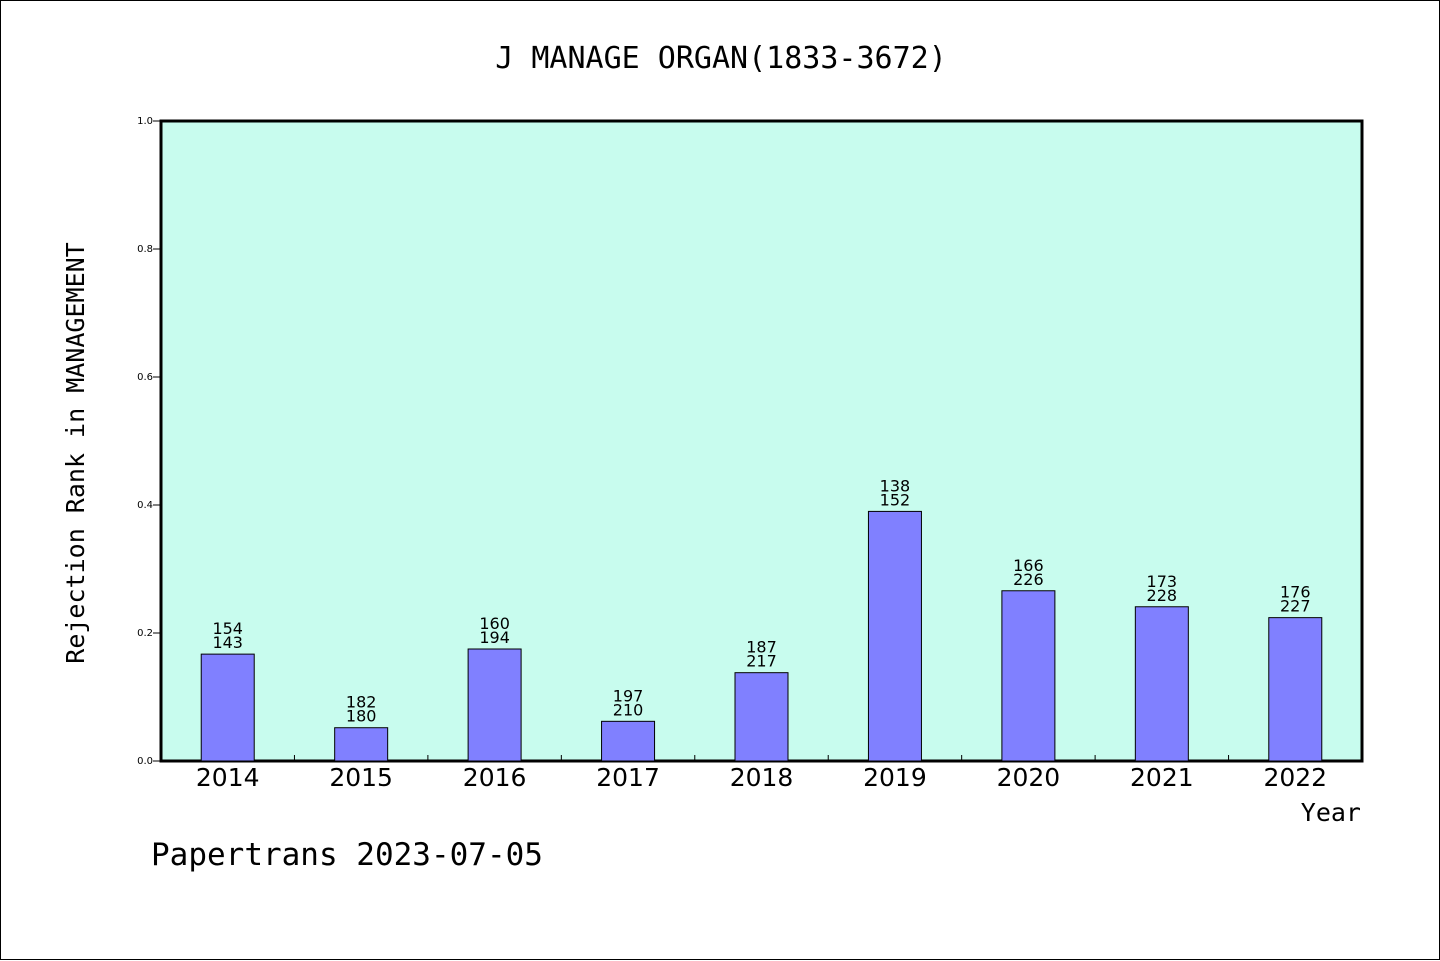  Describe the element at coordinates (1331, 812) in the screenshot. I see `x-axis-label: Year` at that location.